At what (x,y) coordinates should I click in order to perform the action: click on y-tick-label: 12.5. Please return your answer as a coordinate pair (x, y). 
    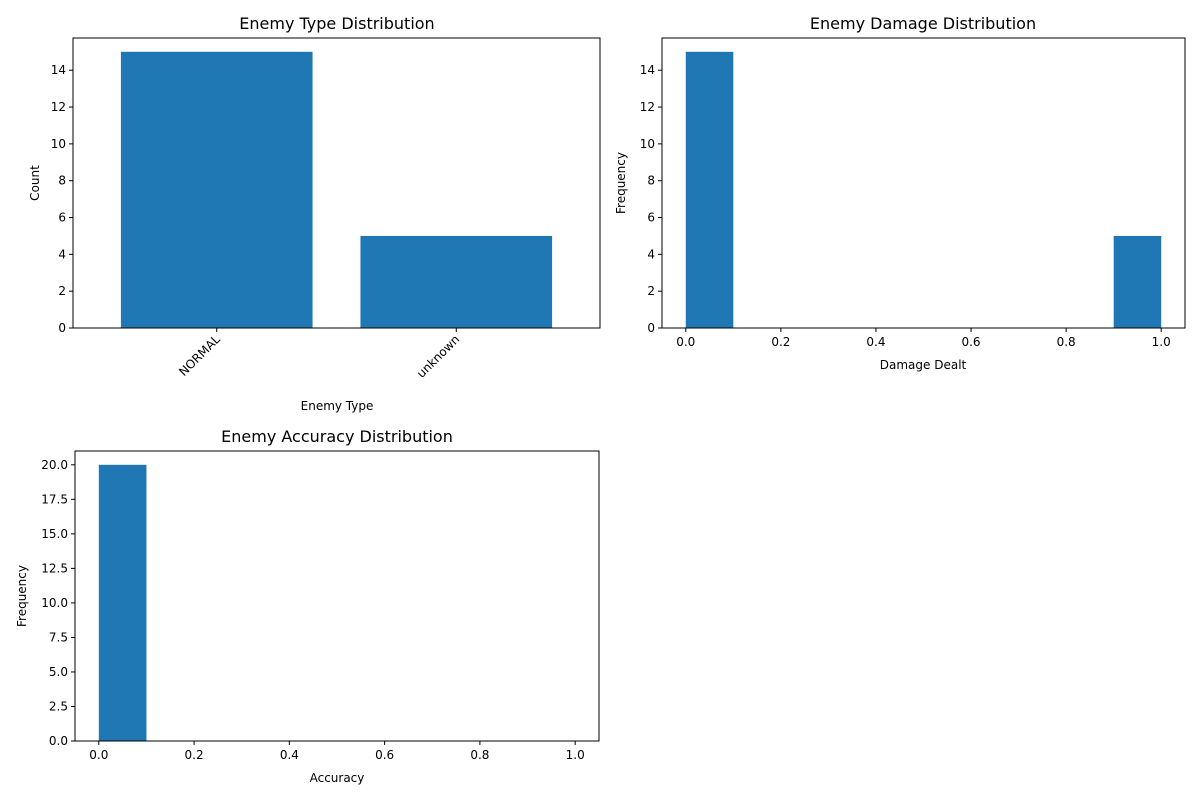
    Looking at the image, I should click on (54, 568).